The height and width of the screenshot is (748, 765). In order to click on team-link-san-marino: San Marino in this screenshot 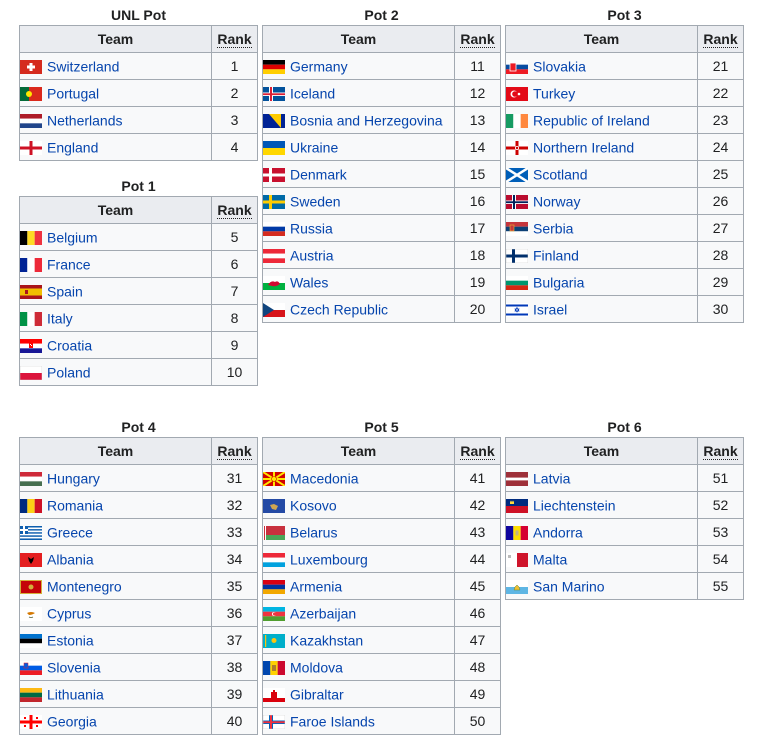, I will do `click(569, 586)`.